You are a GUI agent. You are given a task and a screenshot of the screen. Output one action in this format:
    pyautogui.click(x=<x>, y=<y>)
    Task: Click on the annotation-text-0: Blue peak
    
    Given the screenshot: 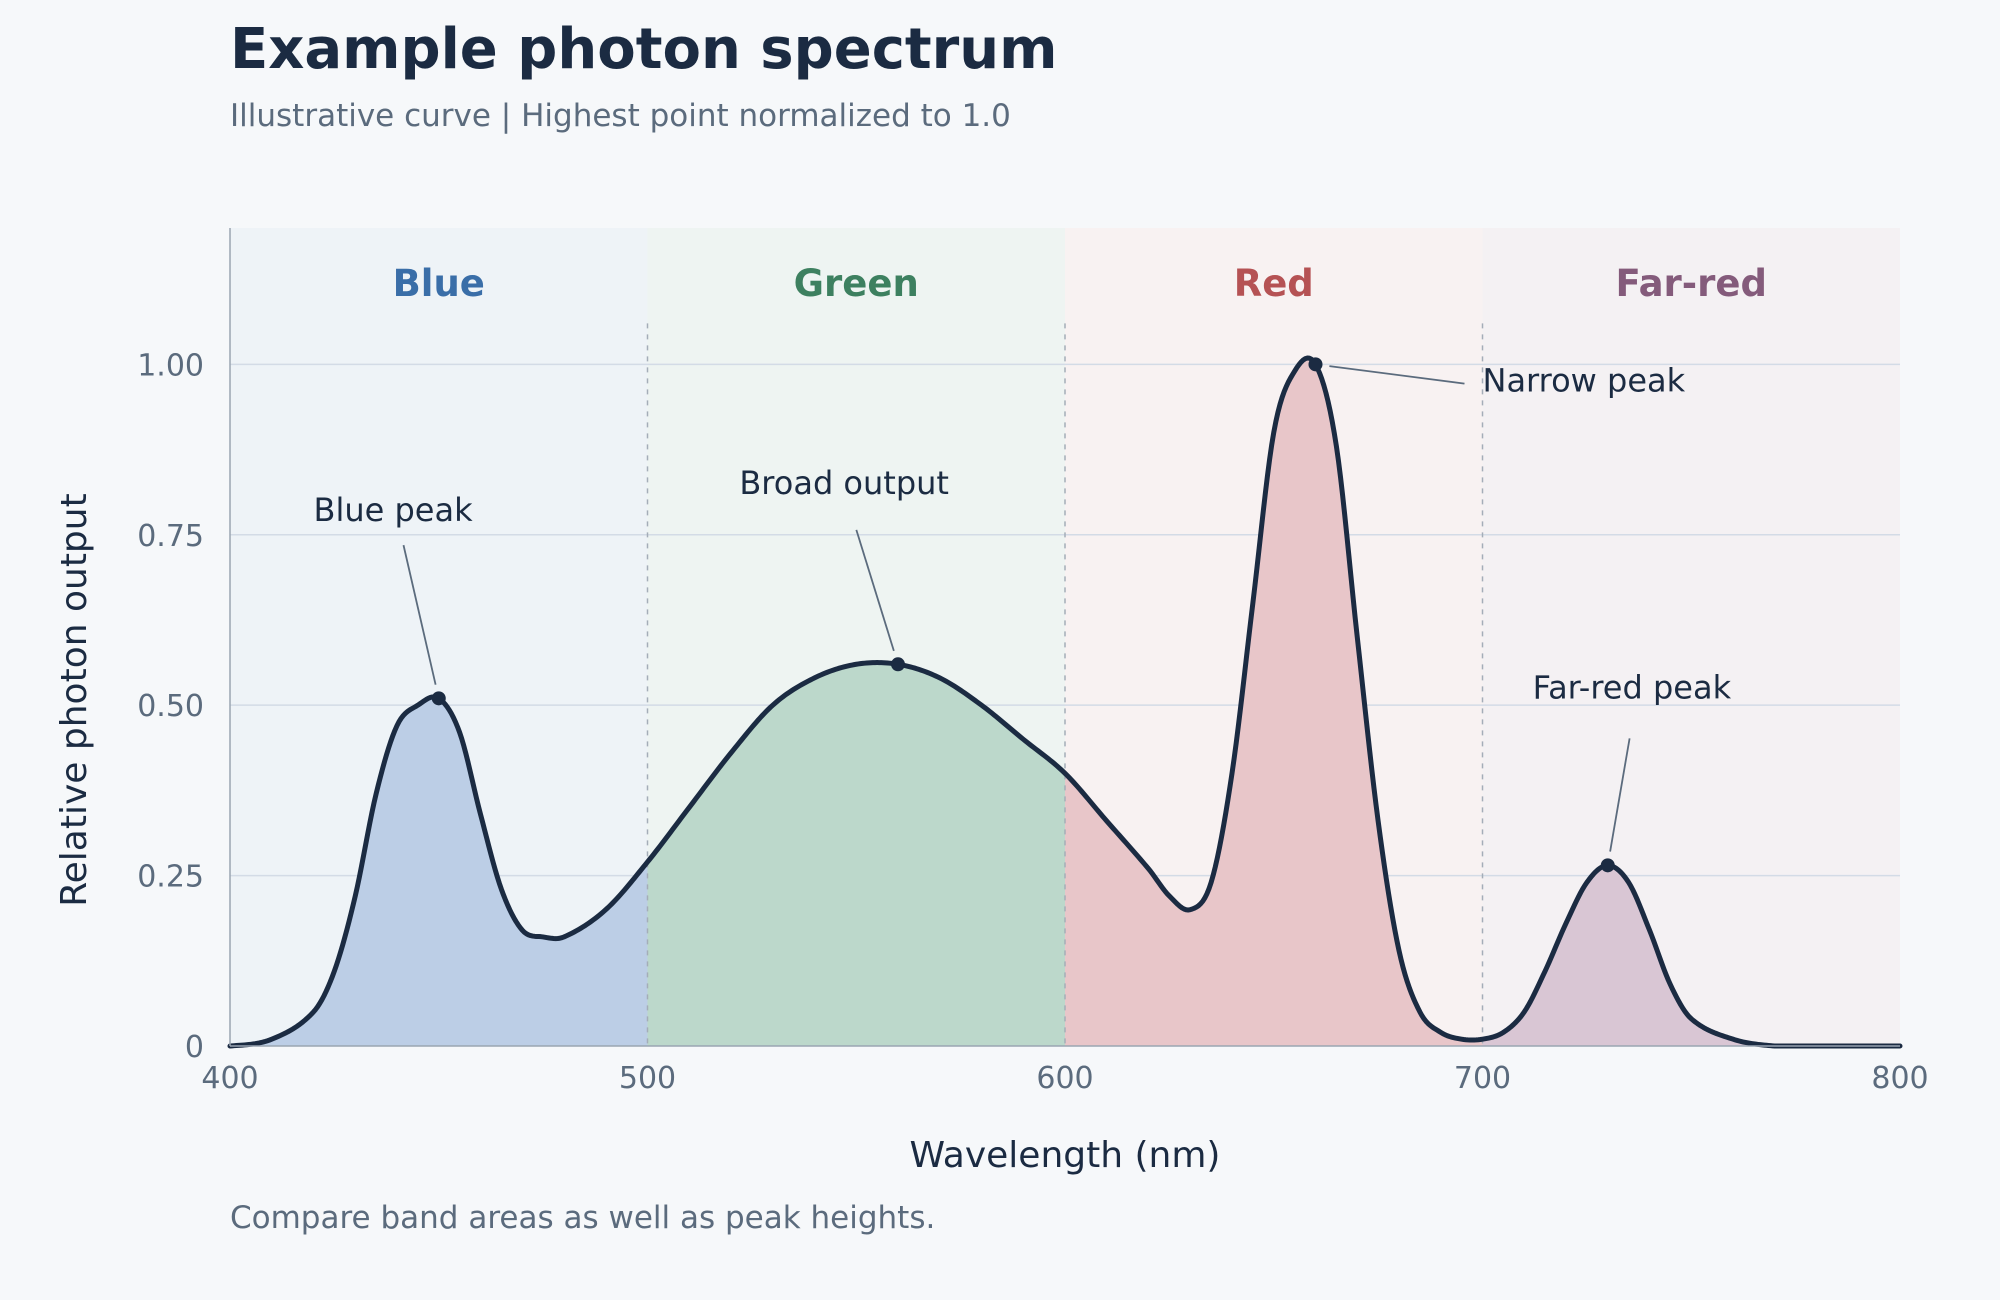 What is the action you would take?
    pyautogui.click(x=394, y=510)
    